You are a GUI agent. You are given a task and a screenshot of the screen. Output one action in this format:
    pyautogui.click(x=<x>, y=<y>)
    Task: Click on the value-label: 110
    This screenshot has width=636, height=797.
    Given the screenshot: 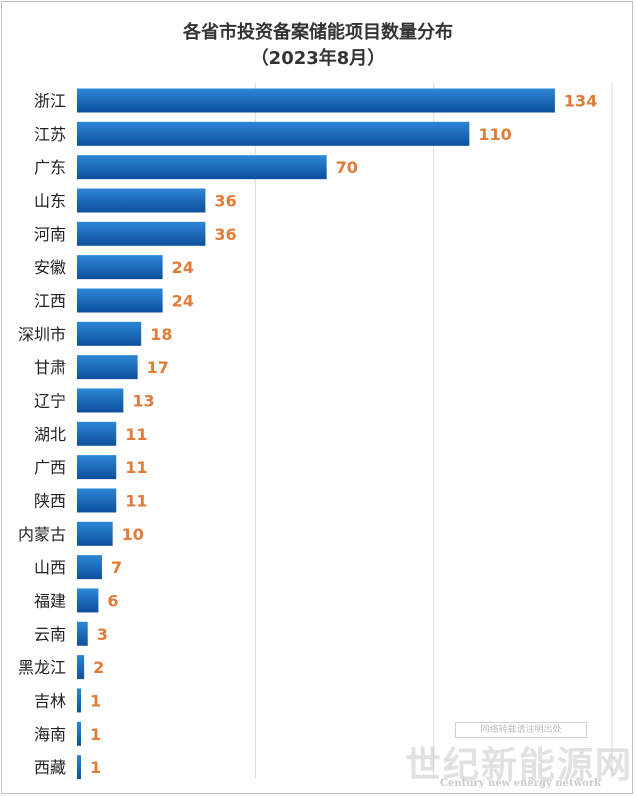 What is the action you would take?
    pyautogui.click(x=494, y=134)
    